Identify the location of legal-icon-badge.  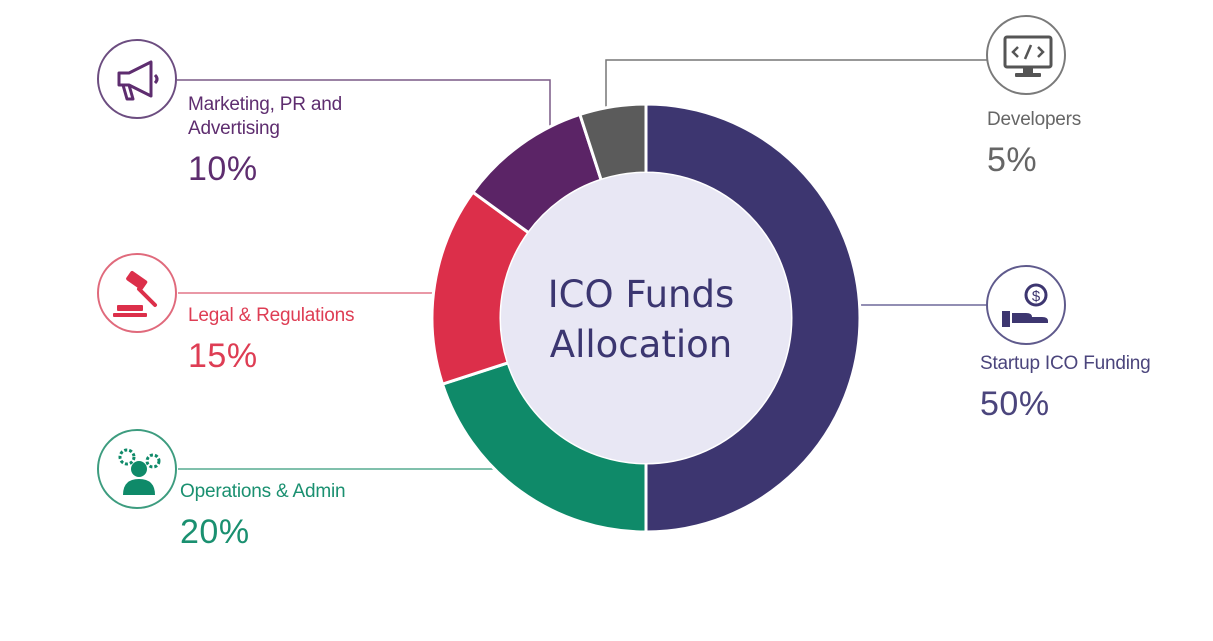
(137, 293).